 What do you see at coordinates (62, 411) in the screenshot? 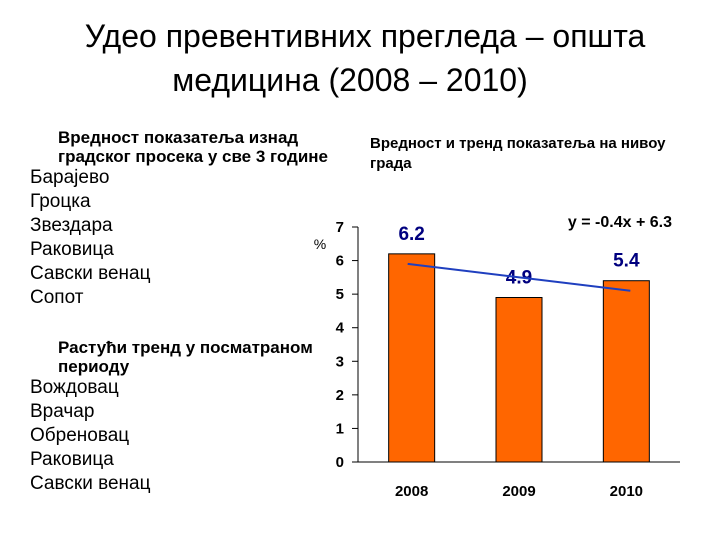
I see `list-item: Врачар` at bounding box center [62, 411].